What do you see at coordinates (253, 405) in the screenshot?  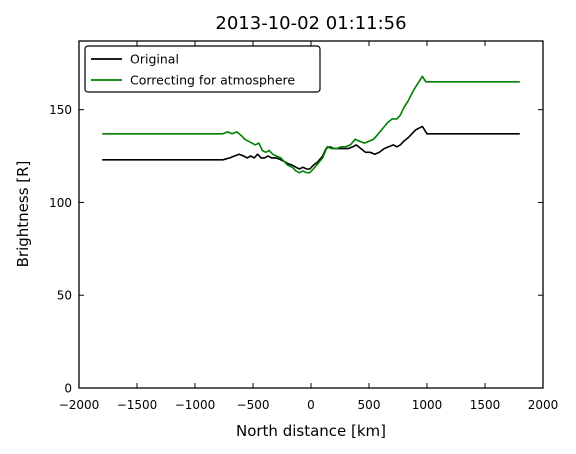 I see `x-tick-label: −500` at bounding box center [253, 405].